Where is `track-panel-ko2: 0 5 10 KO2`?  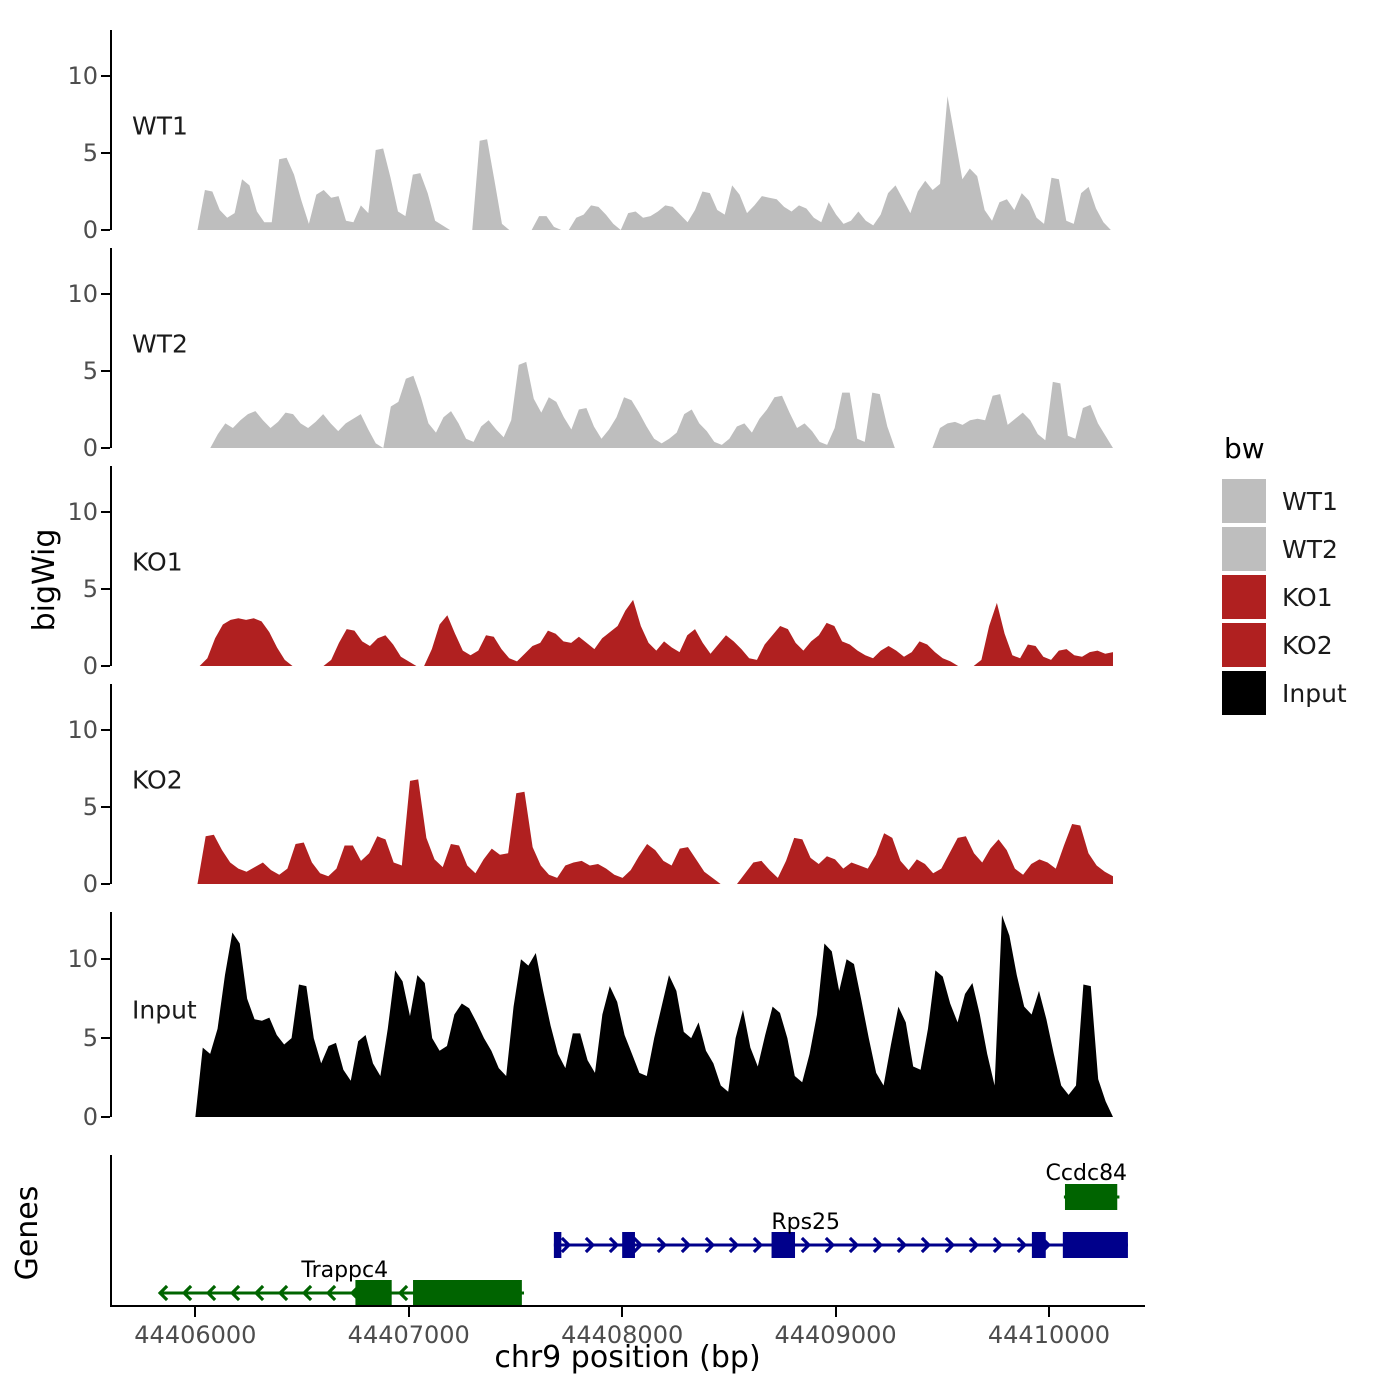 track-panel-ko2: 0 5 10 KO2 is located at coordinates (606, 791).